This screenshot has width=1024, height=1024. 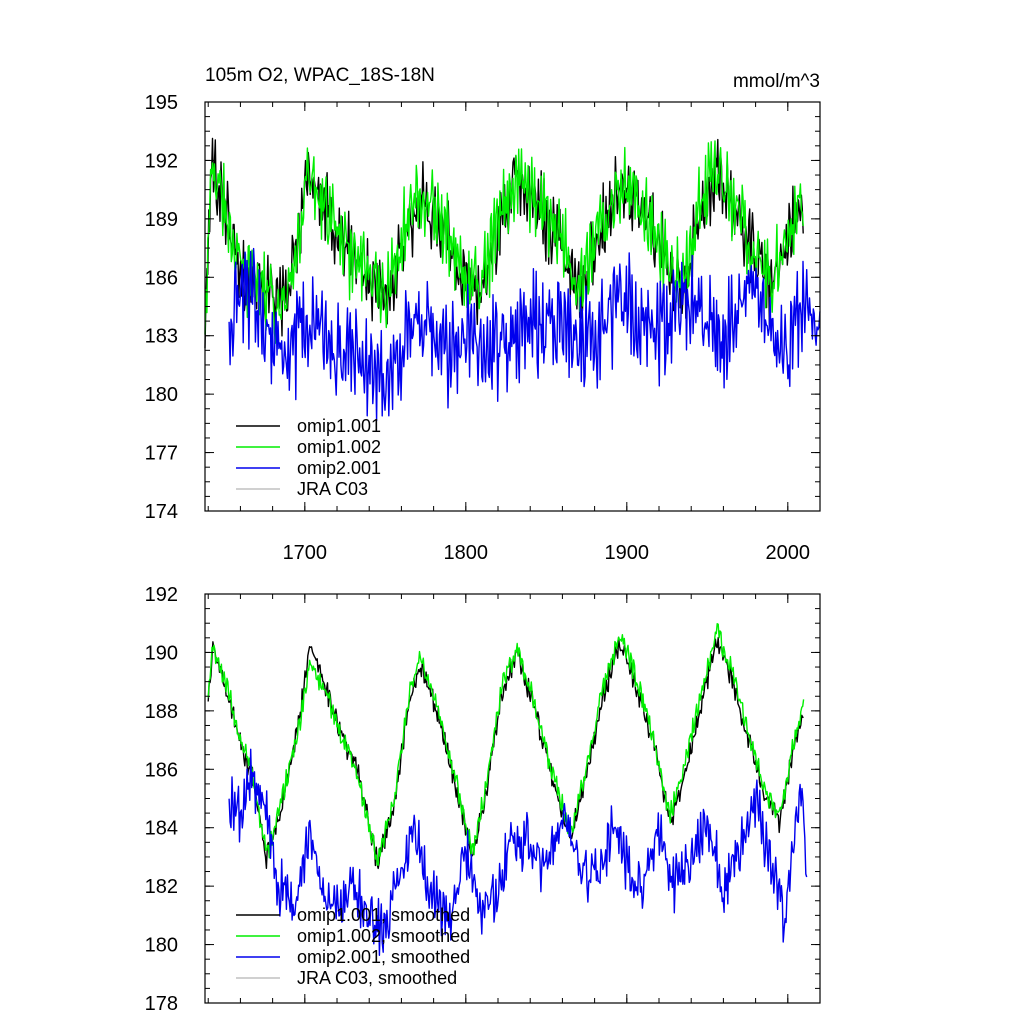 What do you see at coordinates (339, 426) in the screenshot?
I see `top-legend-label: omip1.001` at bounding box center [339, 426].